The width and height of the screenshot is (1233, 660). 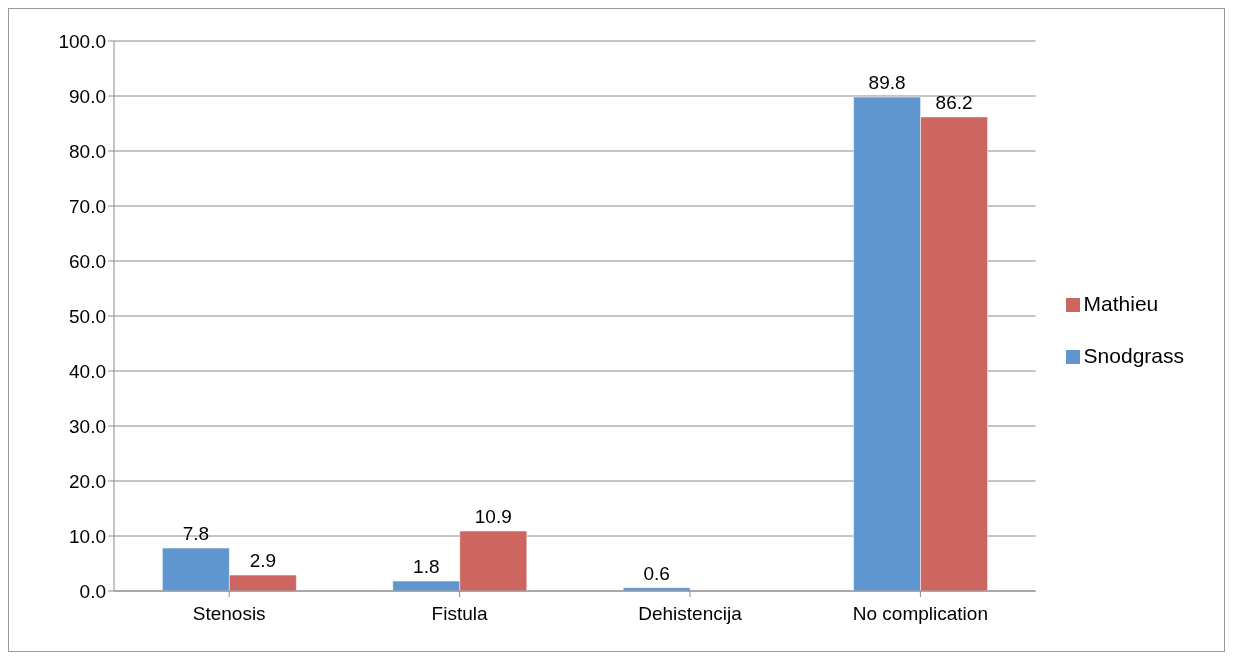 I want to click on y-tick-label: 100.0, so click(x=82, y=41).